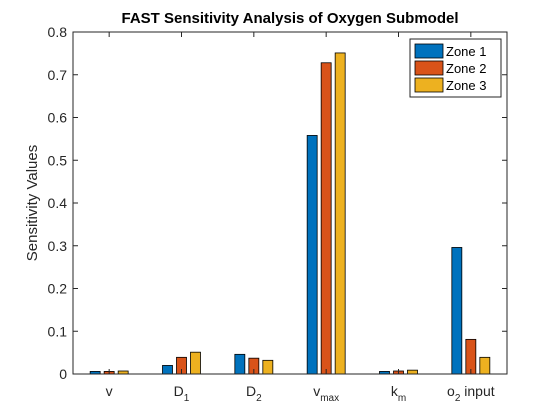 The width and height of the screenshot is (560, 420). What do you see at coordinates (58, 246) in the screenshot?
I see `y-tick-label: 0.3` at bounding box center [58, 246].